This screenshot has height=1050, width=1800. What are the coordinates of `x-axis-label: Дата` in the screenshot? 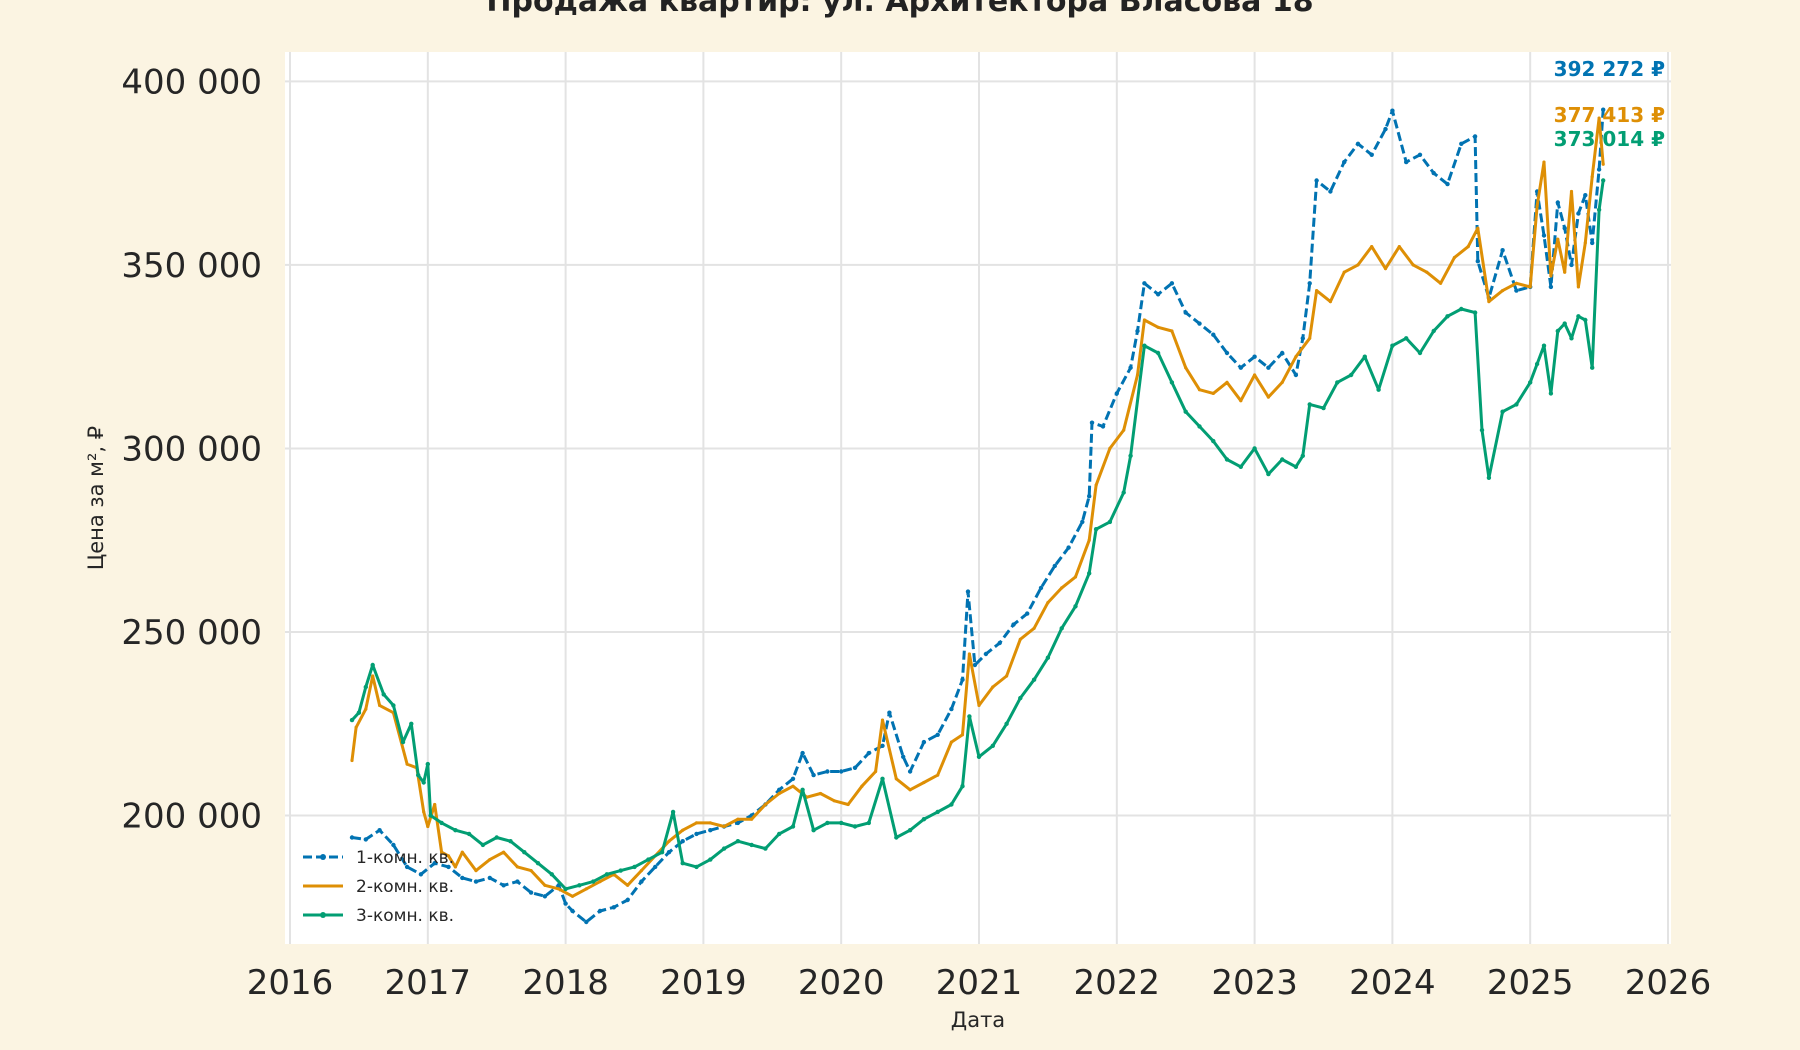 It's located at (978, 1020).